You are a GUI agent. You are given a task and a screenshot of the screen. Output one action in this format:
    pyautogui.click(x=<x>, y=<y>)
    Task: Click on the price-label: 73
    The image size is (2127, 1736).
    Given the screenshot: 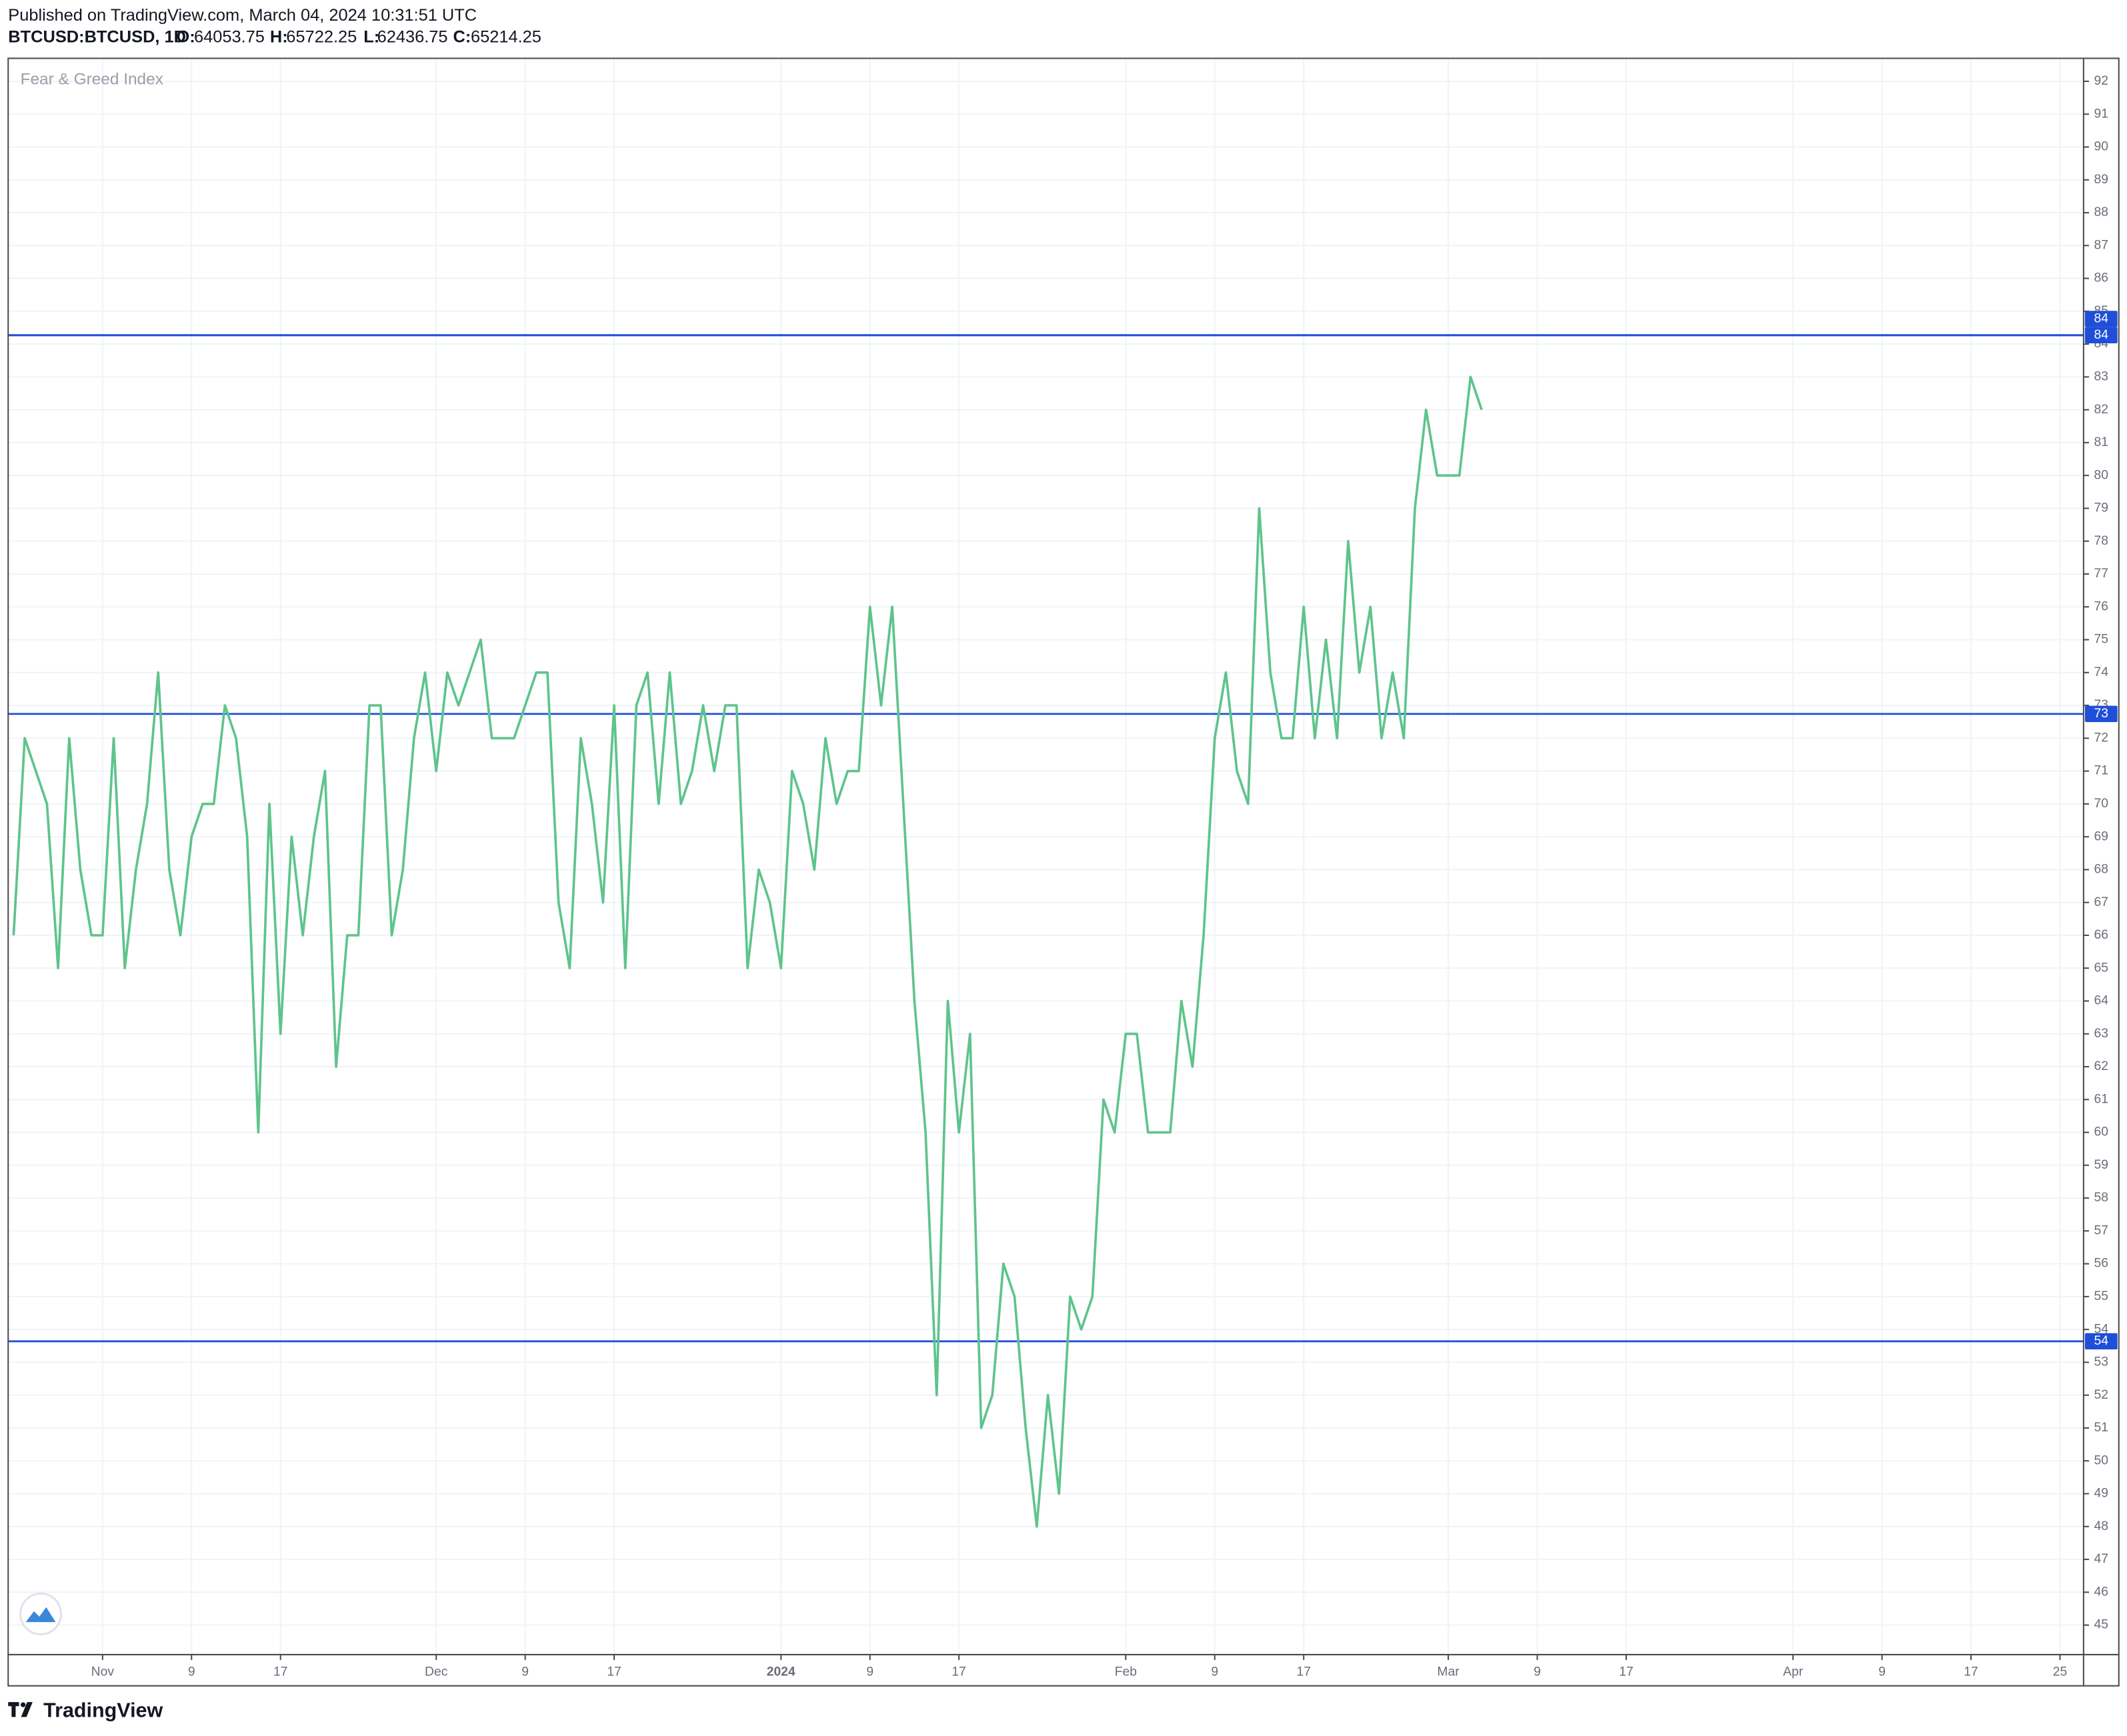 What is the action you would take?
    pyautogui.click(x=2101, y=714)
    